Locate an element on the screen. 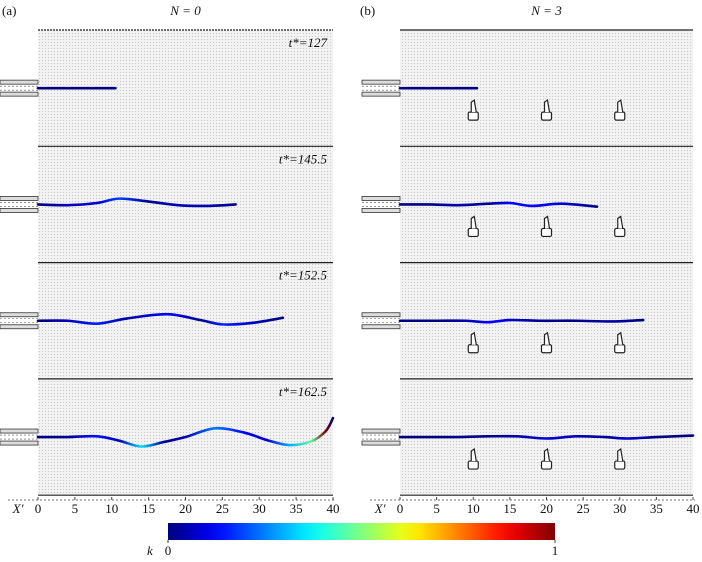  colorbar-tick-label: 0 is located at coordinates (168, 550).